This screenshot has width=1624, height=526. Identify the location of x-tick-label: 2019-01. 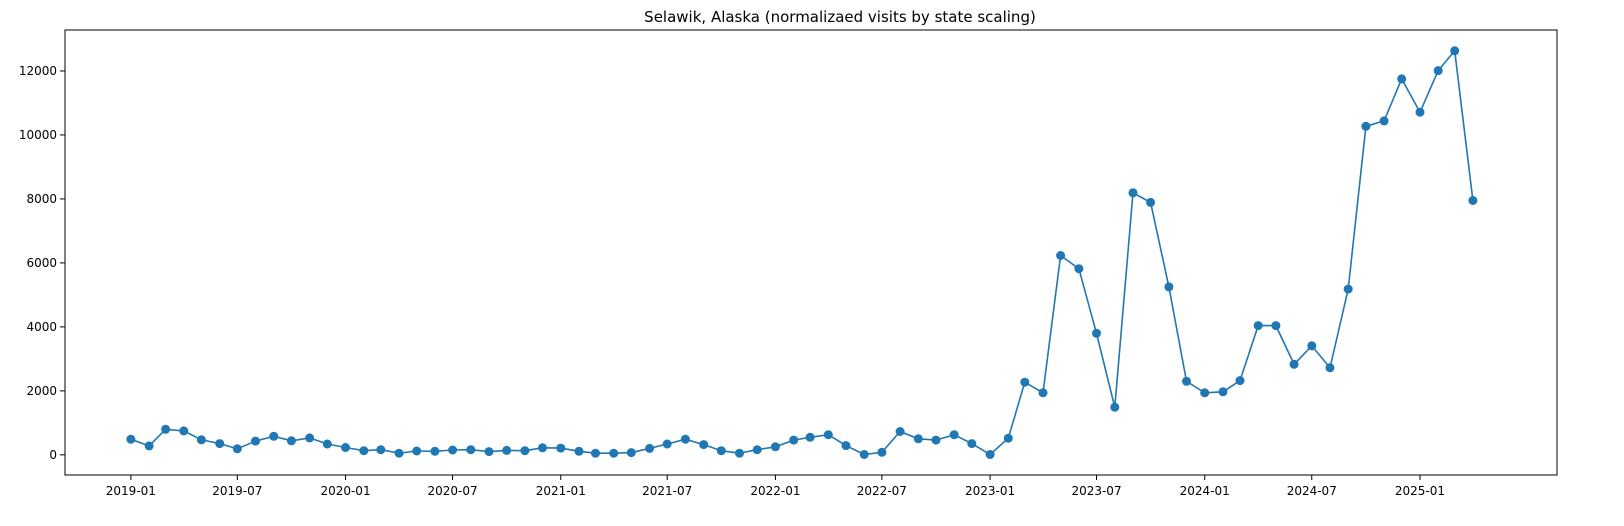
(131, 491).